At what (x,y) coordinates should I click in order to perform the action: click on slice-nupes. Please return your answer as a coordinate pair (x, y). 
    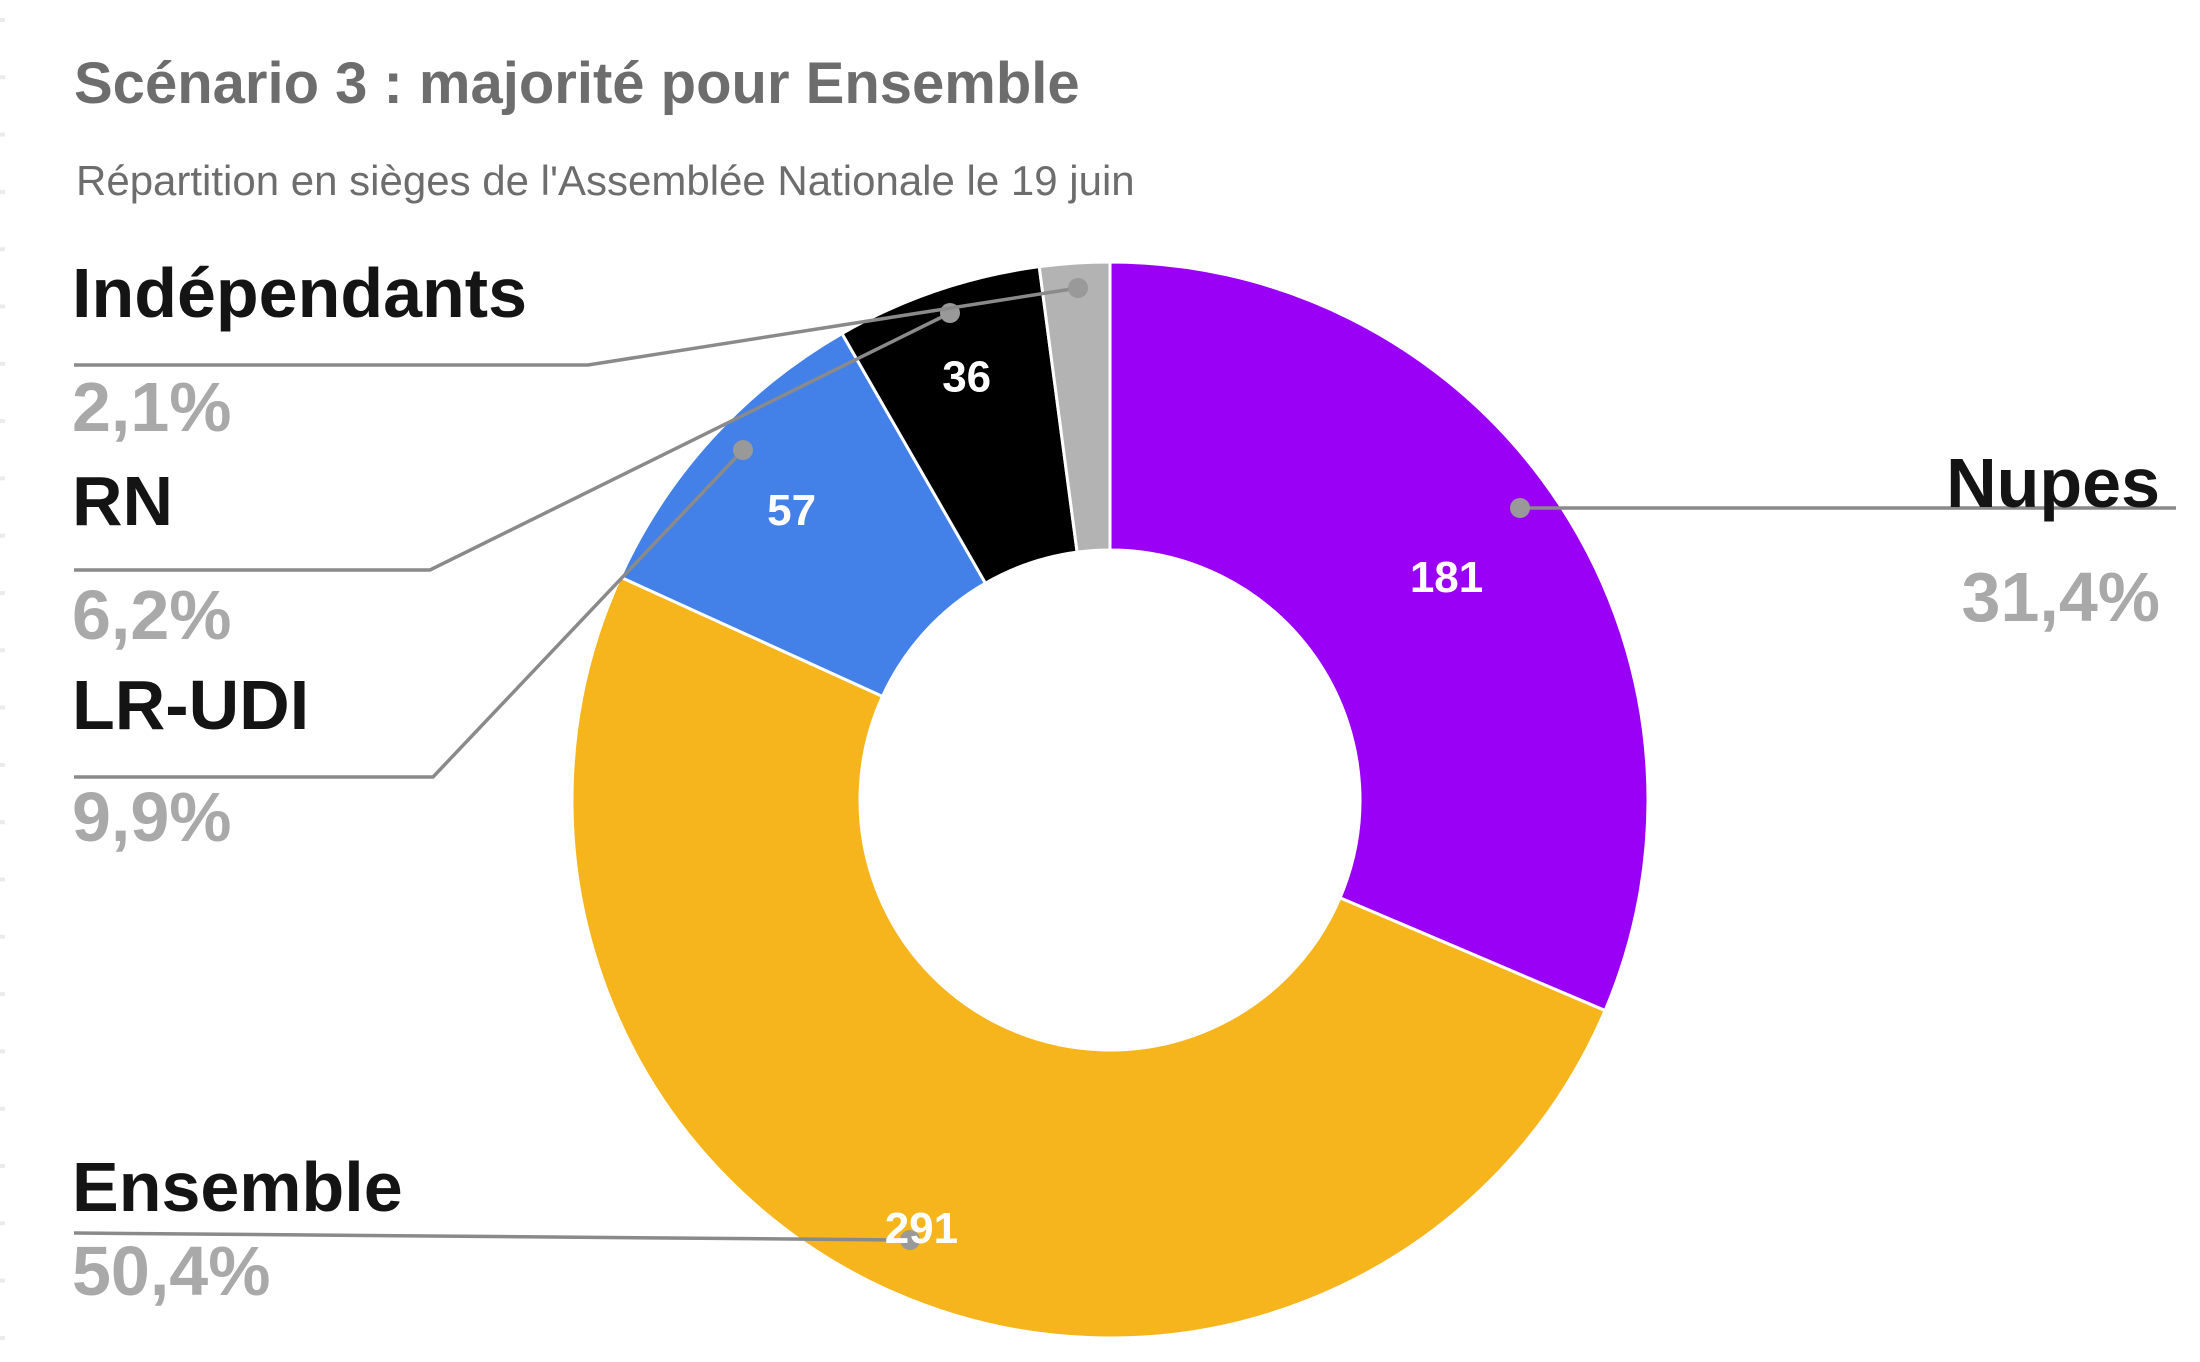
    Looking at the image, I should click on (1379, 636).